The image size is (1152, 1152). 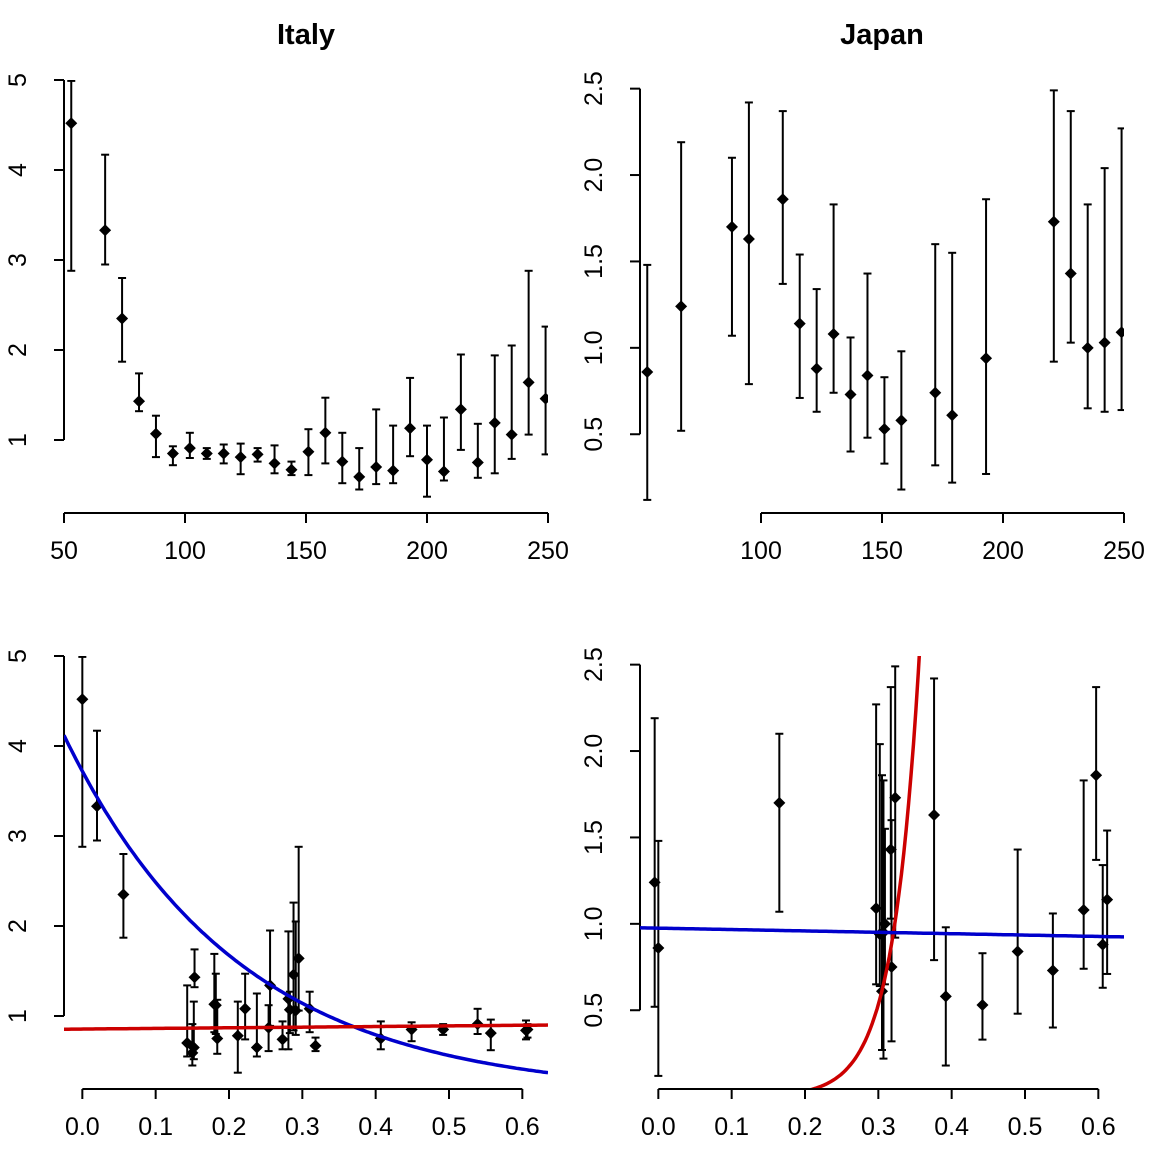 What do you see at coordinates (18, 170) in the screenshot?
I see `y-tick-label: 4` at bounding box center [18, 170].